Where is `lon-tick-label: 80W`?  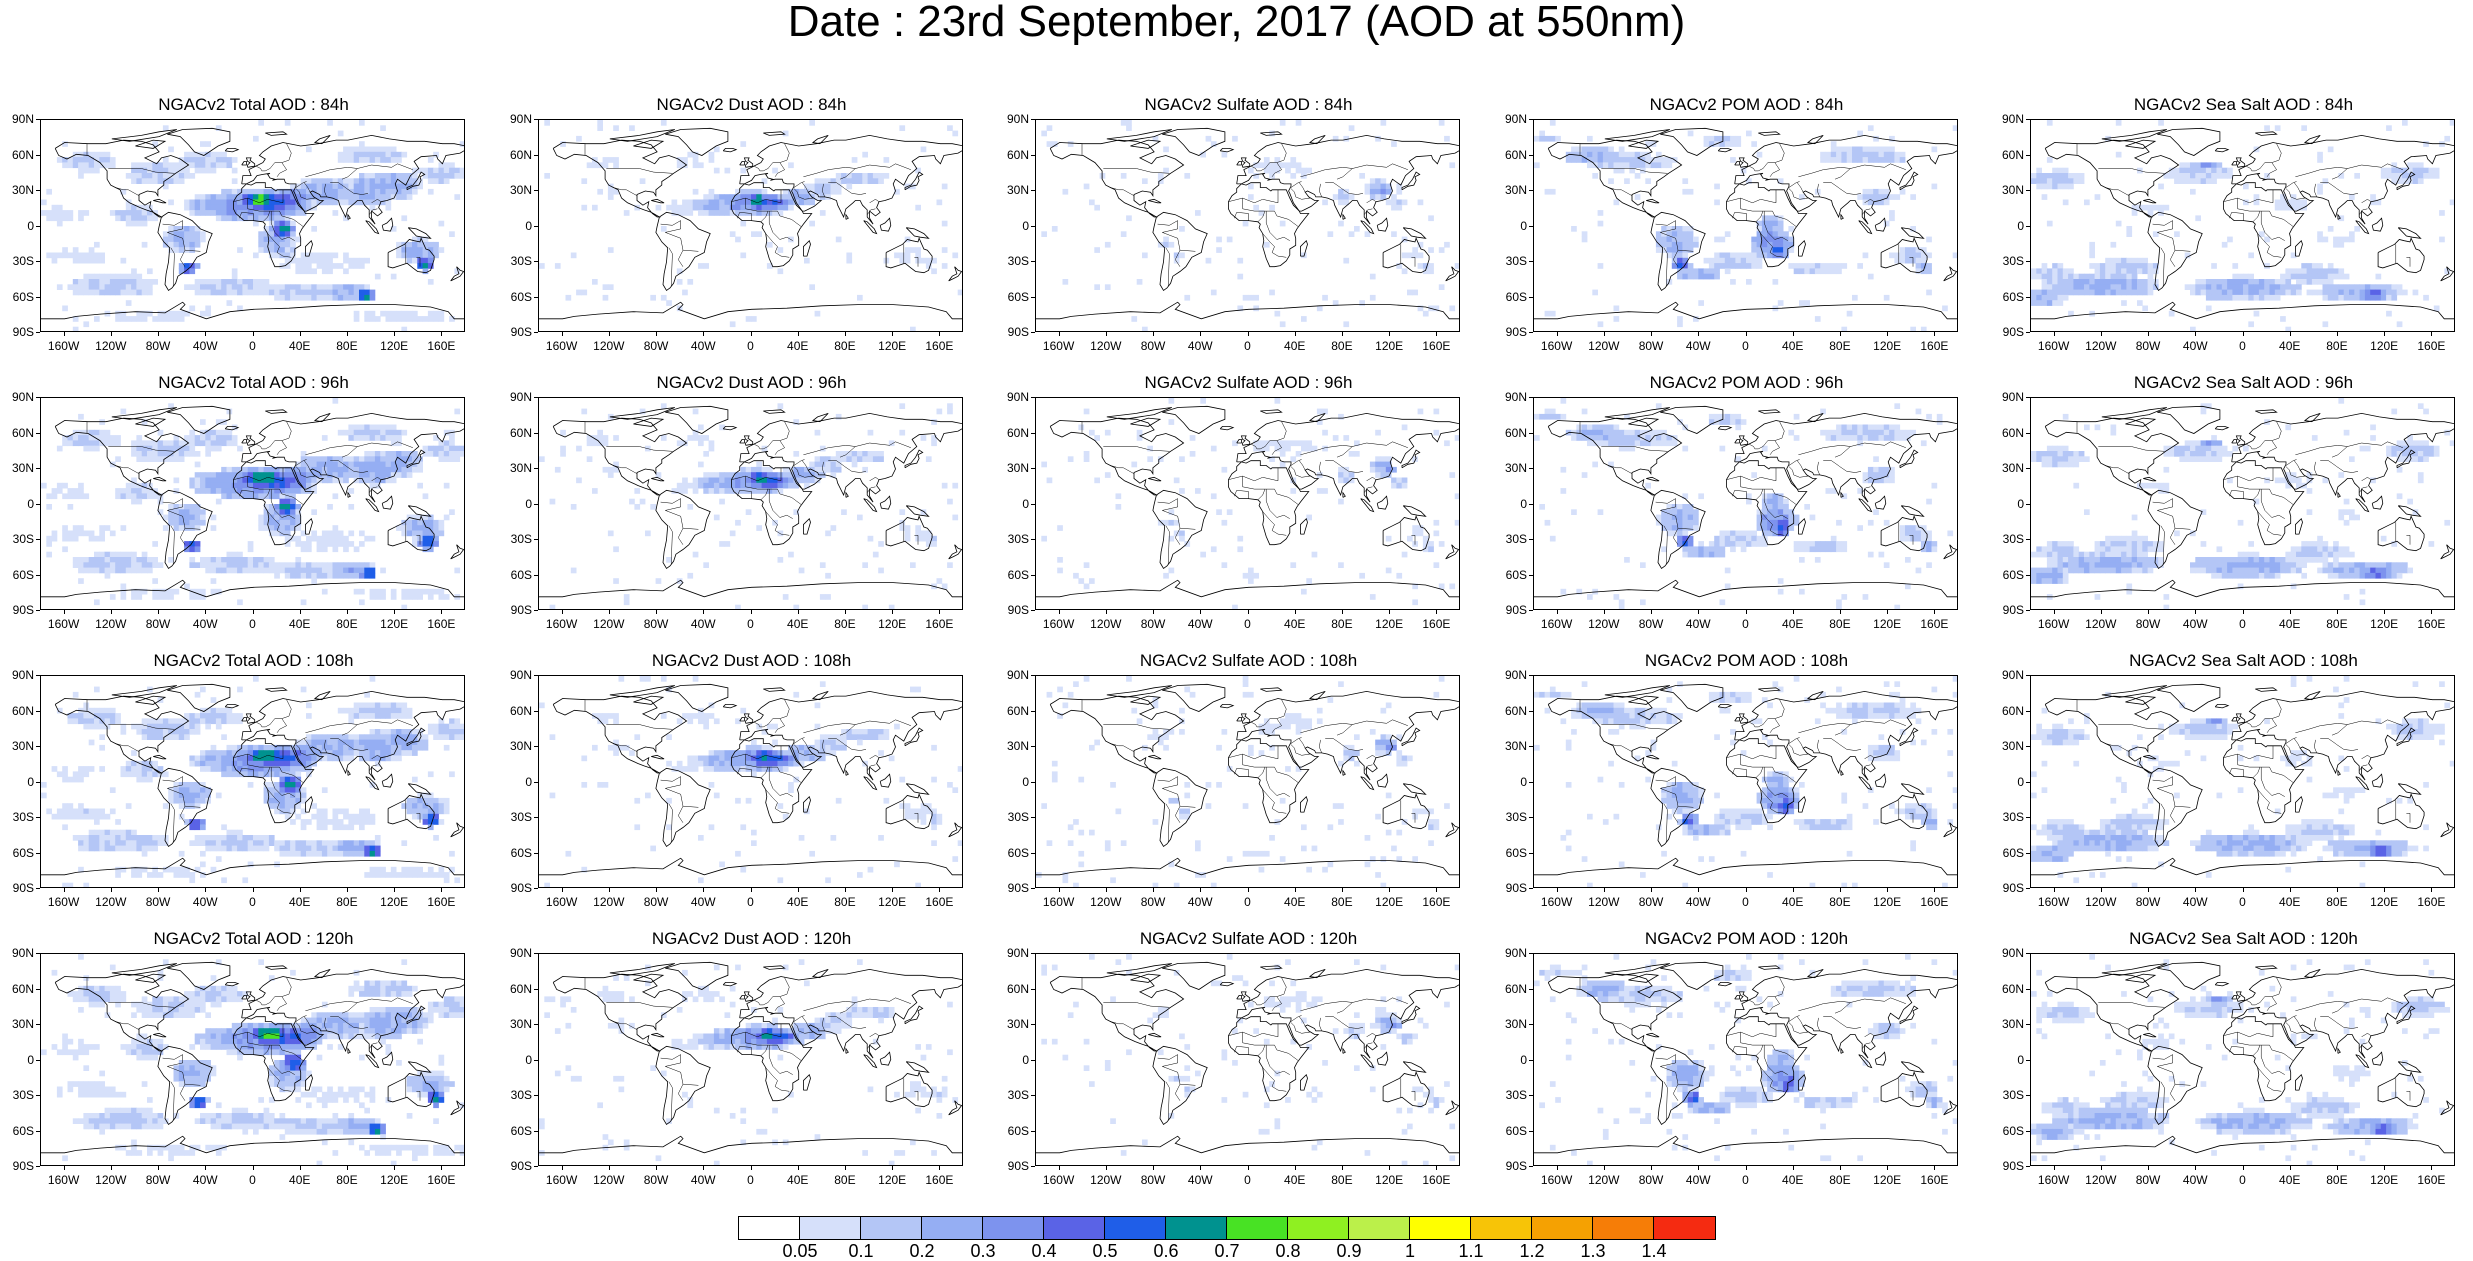
lon-tick-label: 80W is located at coordinates (158, 624).